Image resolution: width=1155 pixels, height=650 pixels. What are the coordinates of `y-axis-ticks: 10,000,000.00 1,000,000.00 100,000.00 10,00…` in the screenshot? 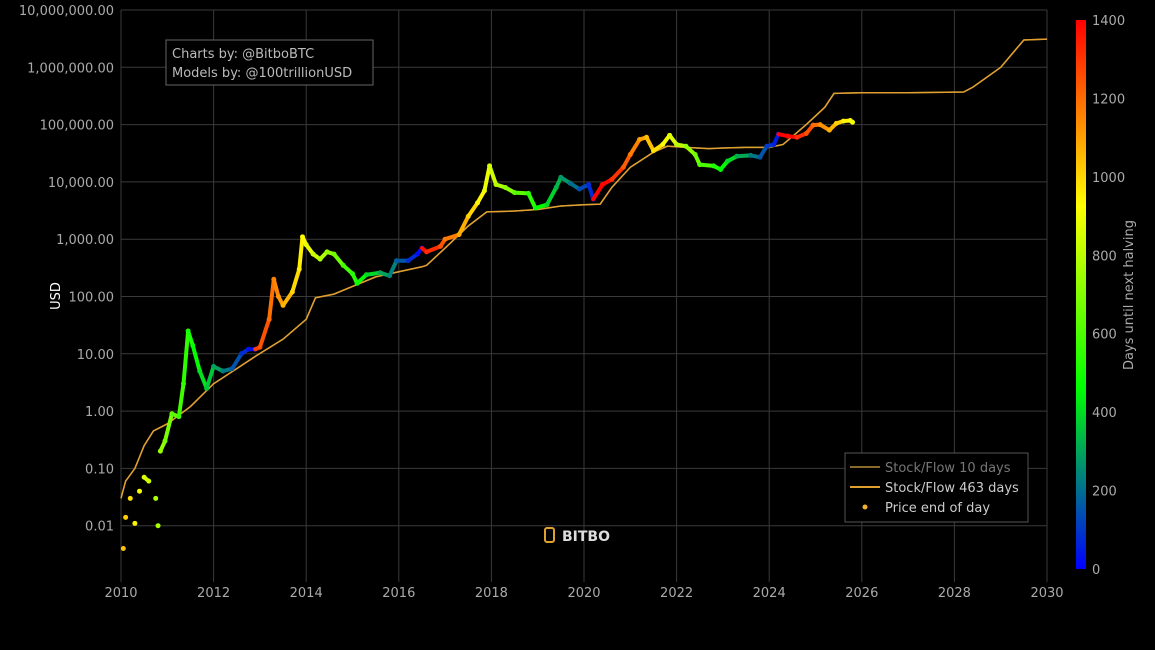 It's located at (66, 269).